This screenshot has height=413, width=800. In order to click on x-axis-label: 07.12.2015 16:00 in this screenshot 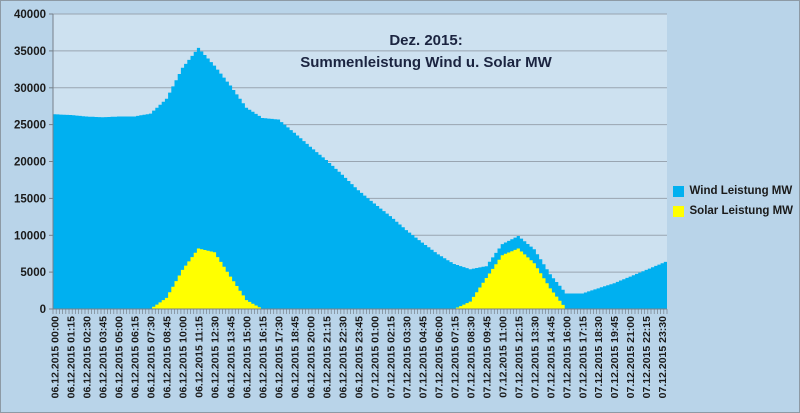, I will do `click(567, 357)`.